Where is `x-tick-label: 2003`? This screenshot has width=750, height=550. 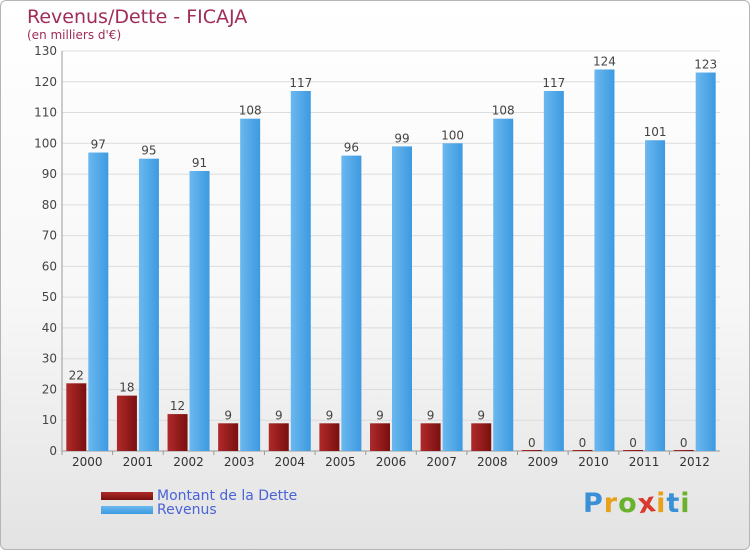 x-tick-label: 2003 is located at coordinates (239, 462).